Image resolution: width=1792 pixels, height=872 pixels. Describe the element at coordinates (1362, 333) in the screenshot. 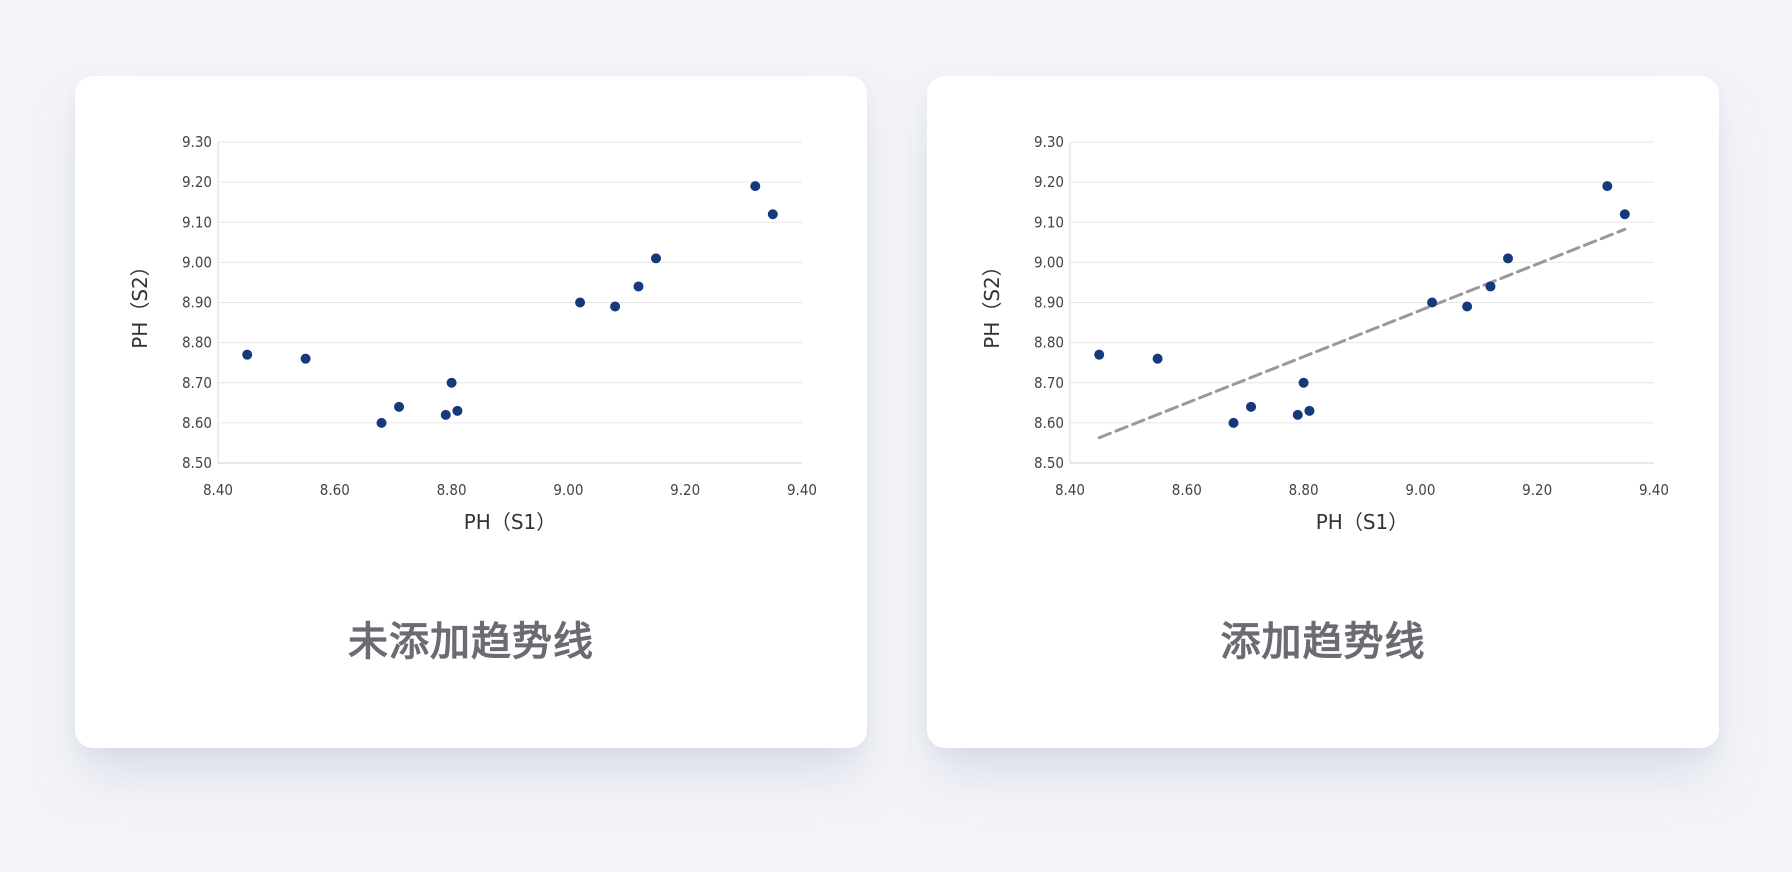

I see `trendline` at that location.